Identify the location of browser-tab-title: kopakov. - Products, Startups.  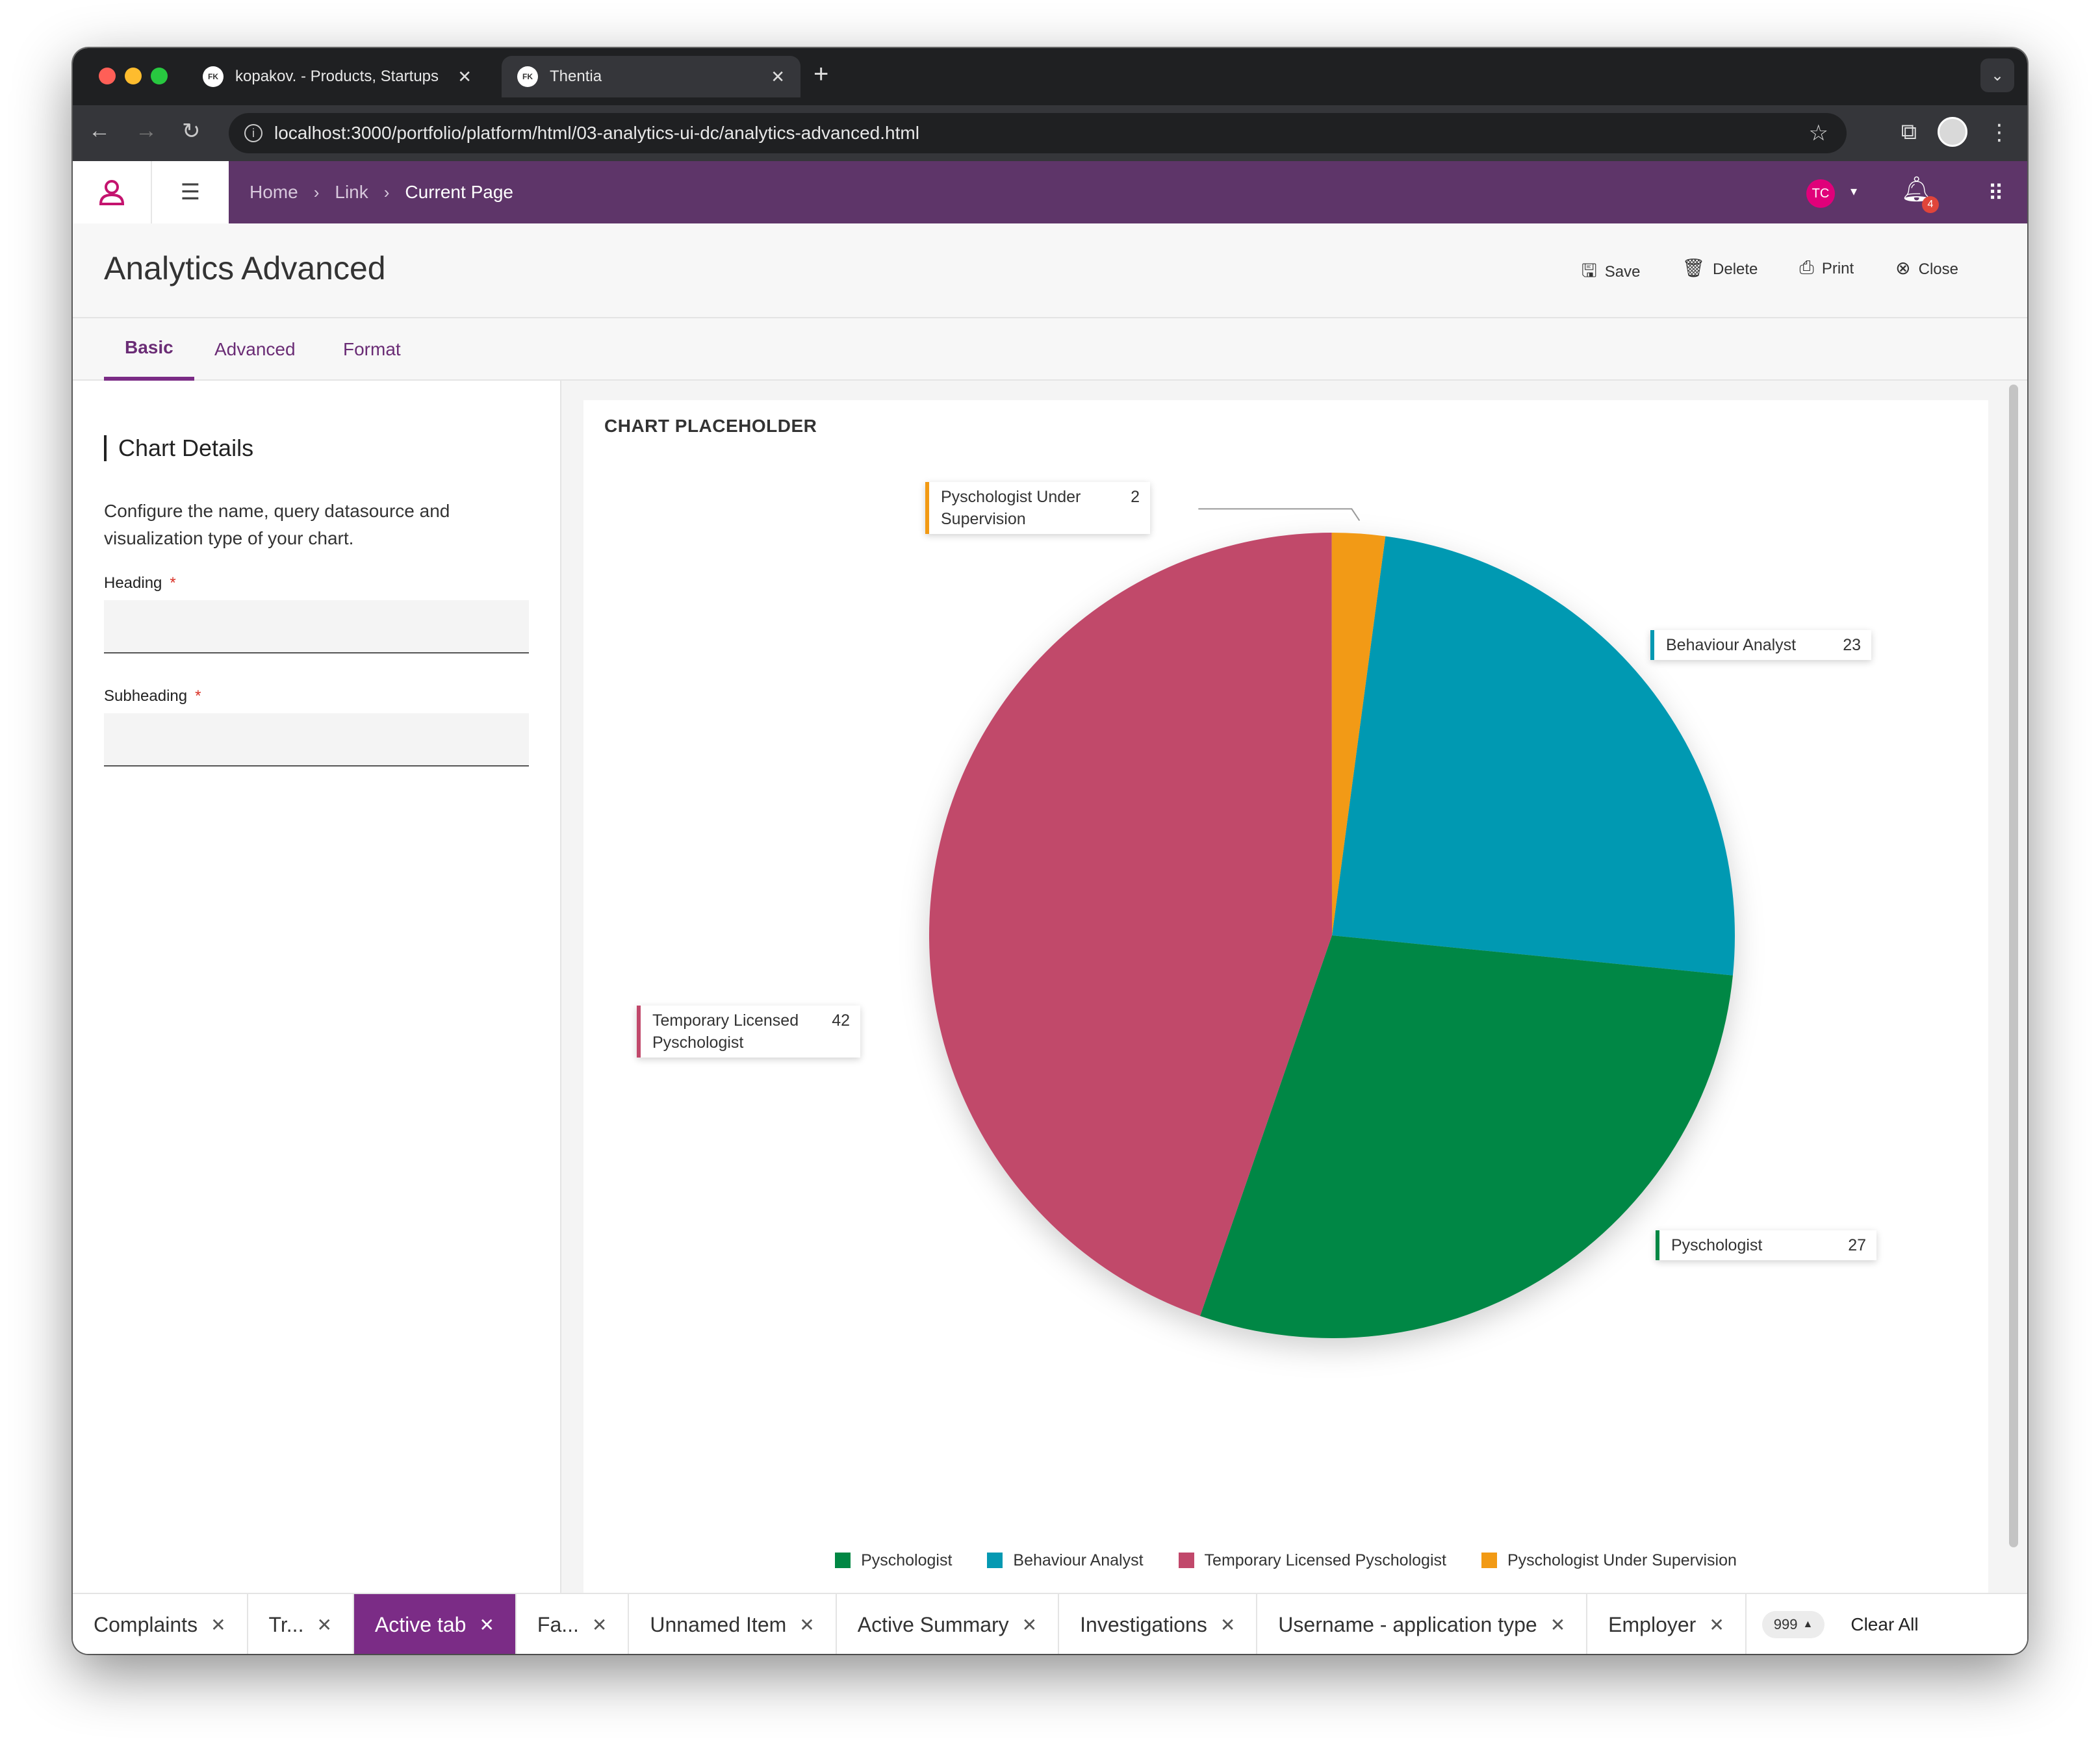
(337, 76).